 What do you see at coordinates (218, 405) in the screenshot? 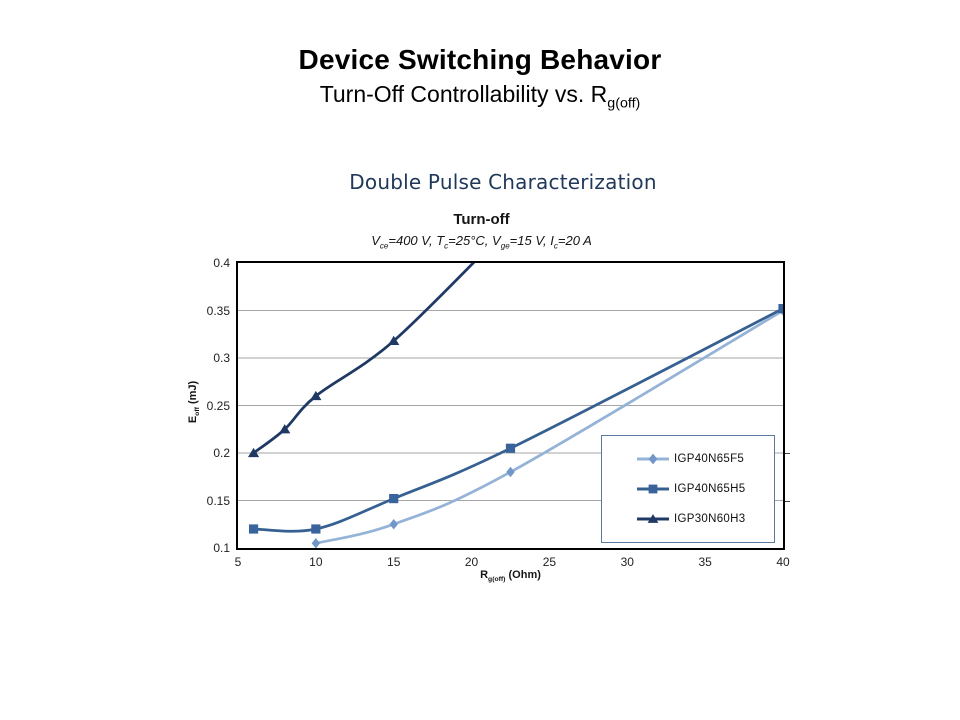
I see `y-tick-label: 0.25` at bounding box center [218, 405].